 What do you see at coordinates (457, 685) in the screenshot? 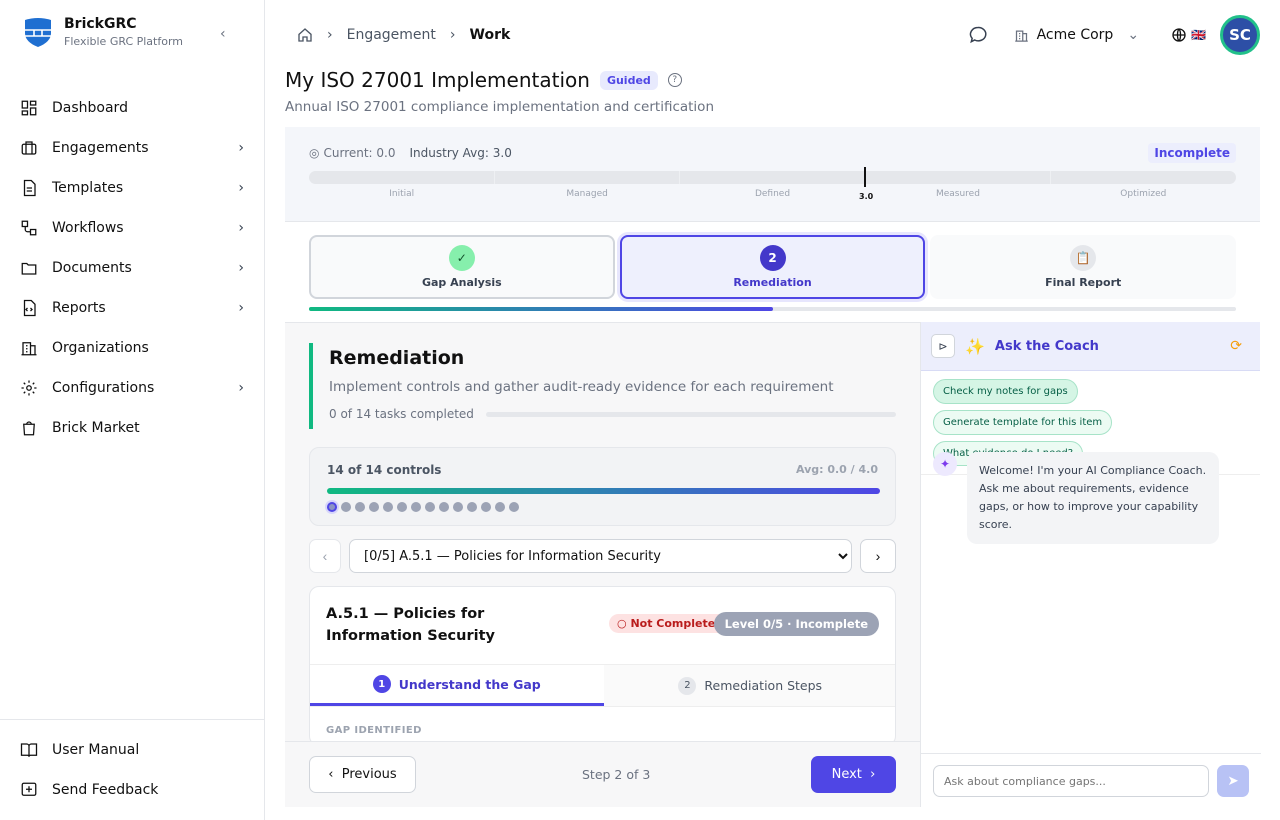
I see `tab-understand-gap: 1 Understand the Gap` at bounding box center [457, 685].